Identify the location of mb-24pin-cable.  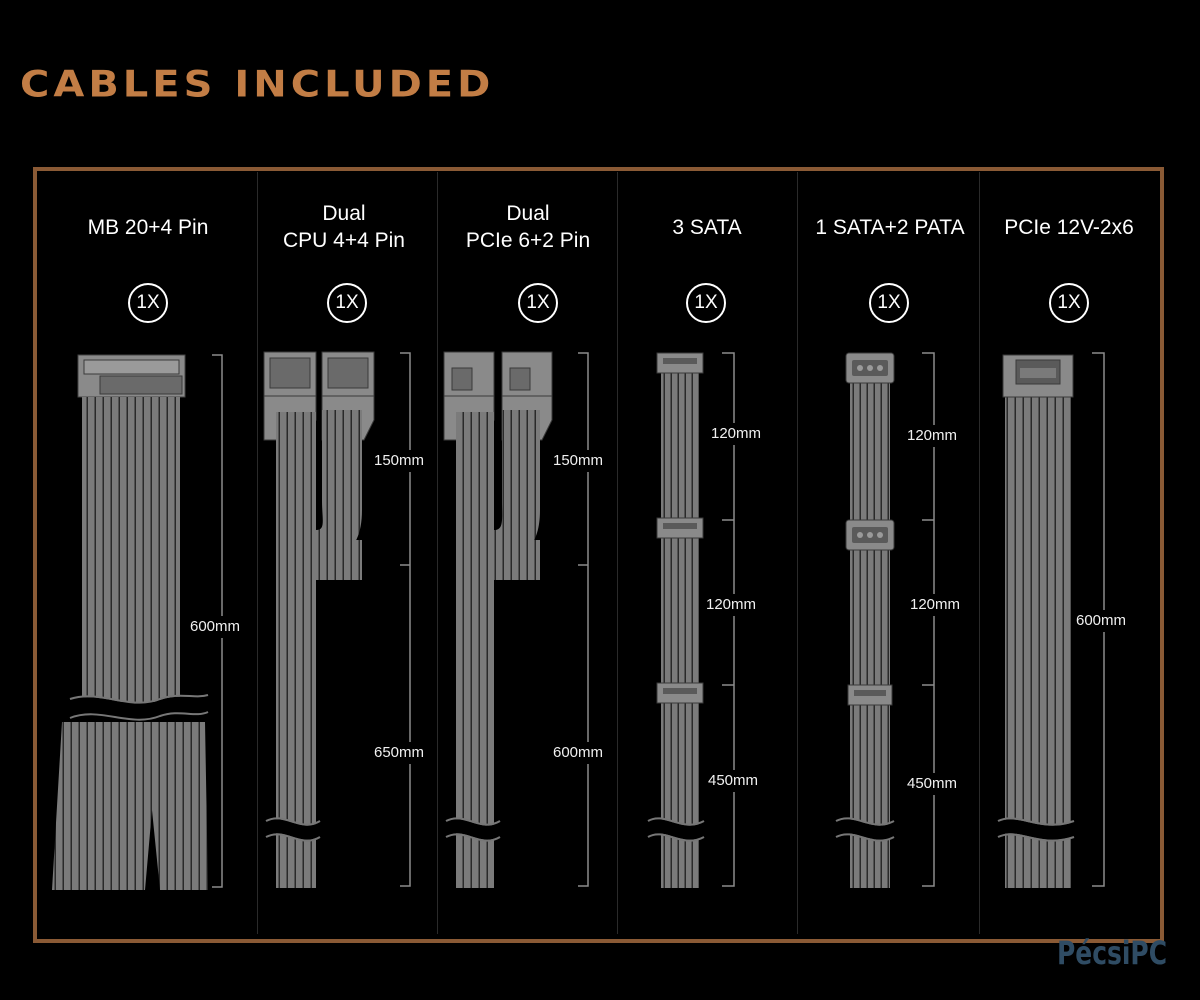
(130, 622).